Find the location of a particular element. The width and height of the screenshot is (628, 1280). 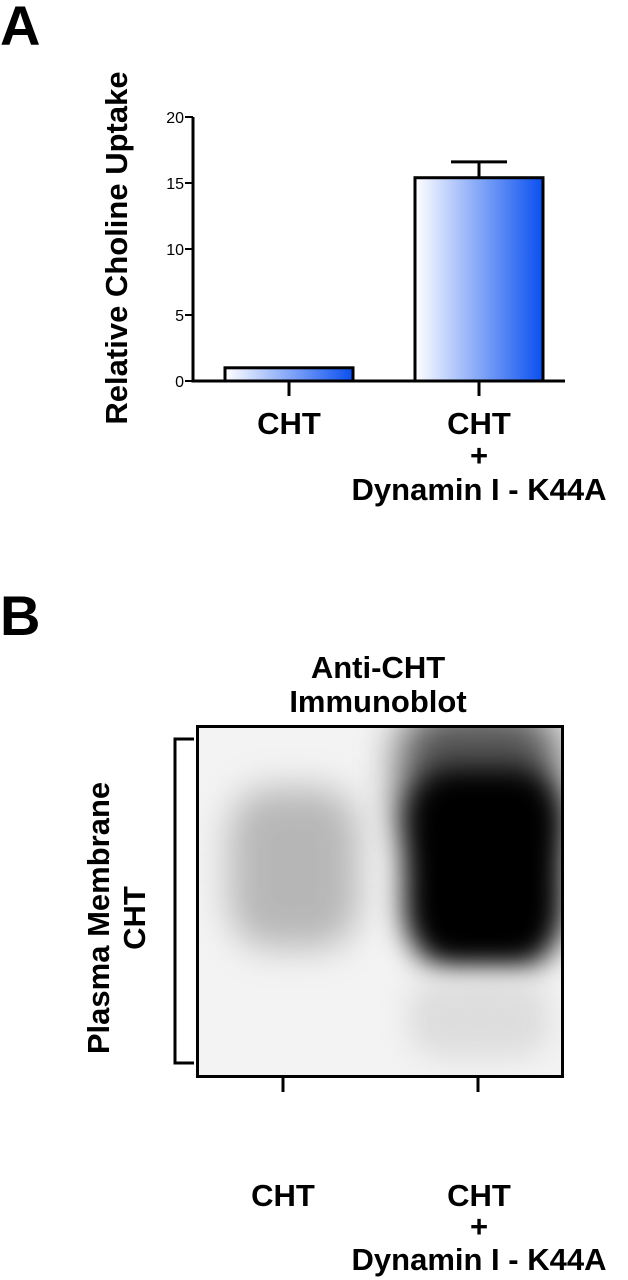

lane-label-2-line3: Dynamin I - K44A is located at coordinates (479, 1259).